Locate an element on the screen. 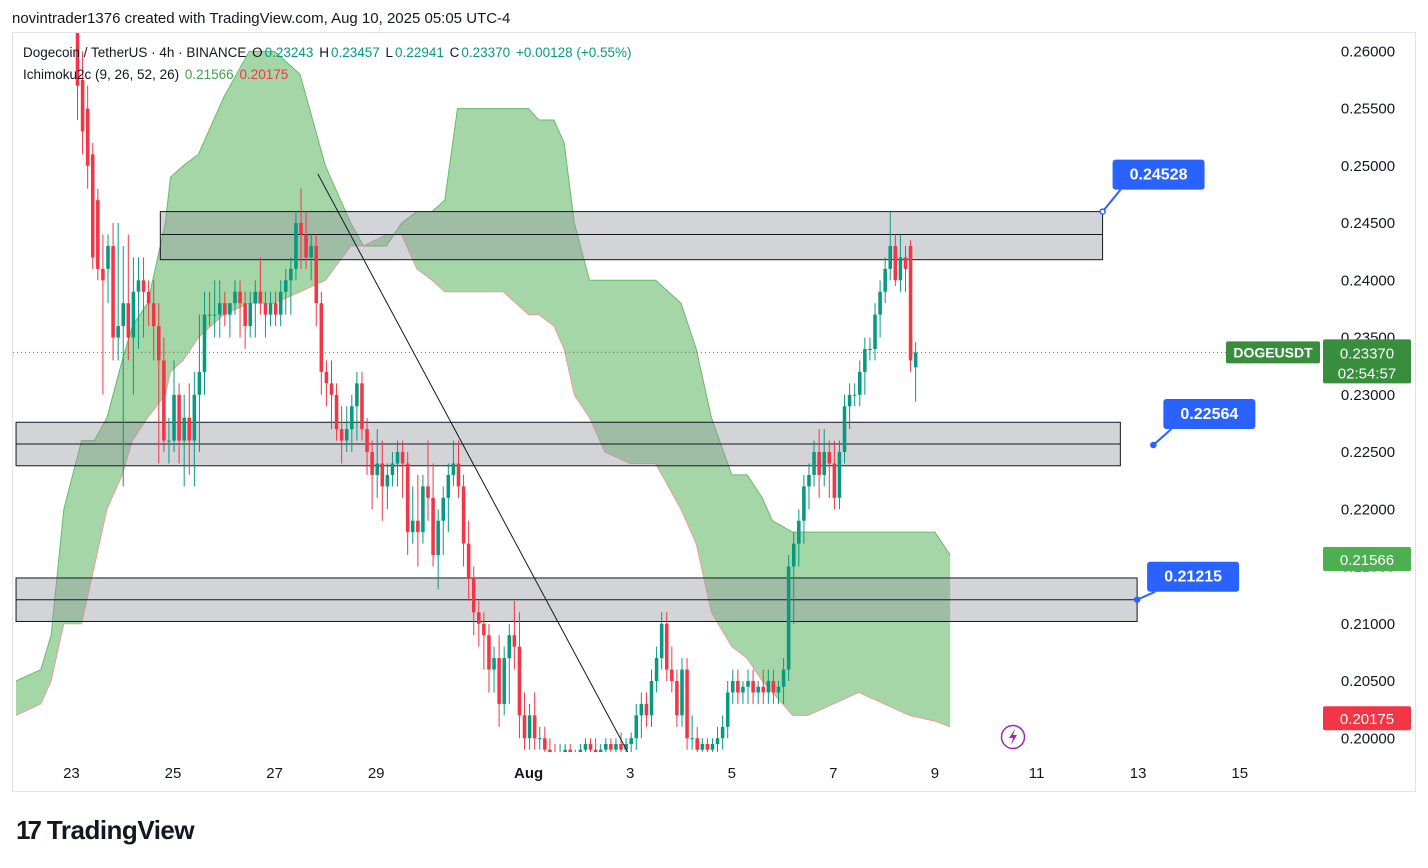  y-tick-label: 0.22500 is located at coordinates (1368, 452).